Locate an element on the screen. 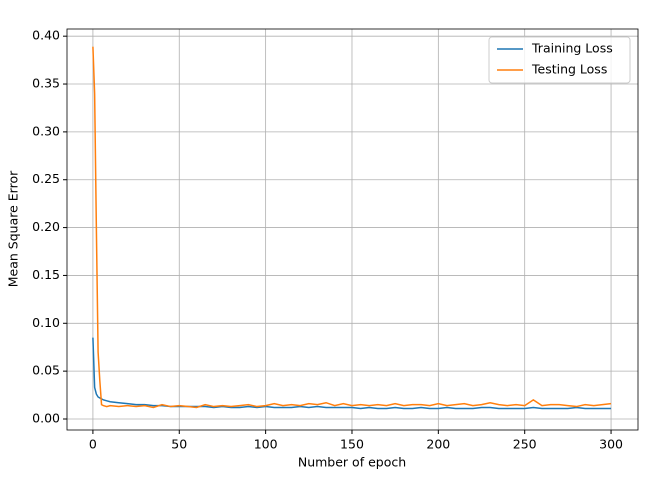 The height and width of the screenshot is (480, 656). y-tick-label: 0.25 is located at coordinates (46, 178).